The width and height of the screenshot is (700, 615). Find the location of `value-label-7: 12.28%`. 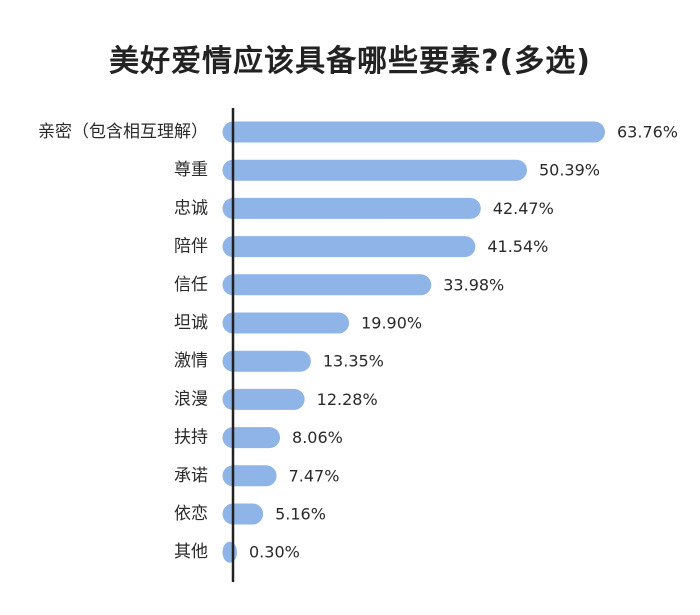

value-label-7: 12.28% is located at coordinates (347, 399).